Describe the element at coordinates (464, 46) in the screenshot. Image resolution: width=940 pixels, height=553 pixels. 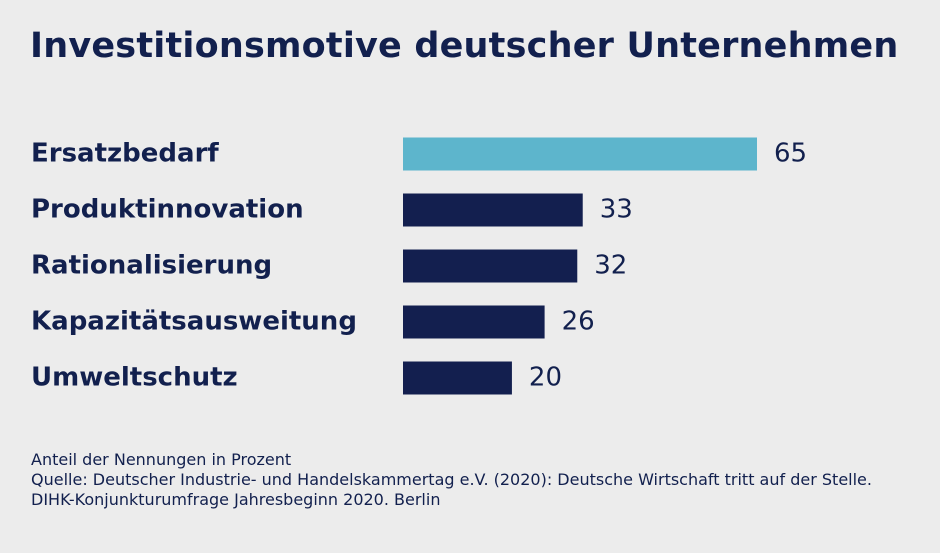
I see `chart-title: Investitionsmotive deutscher Unternehmen` at that location.